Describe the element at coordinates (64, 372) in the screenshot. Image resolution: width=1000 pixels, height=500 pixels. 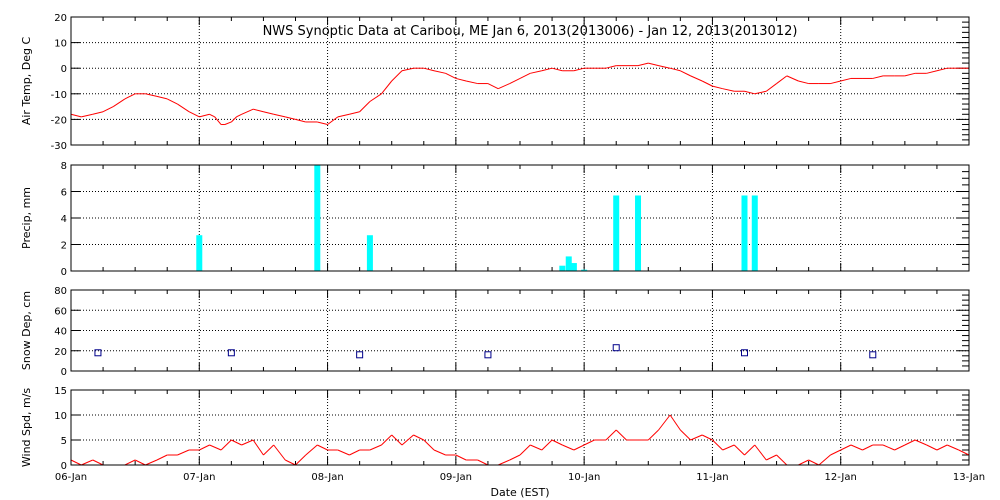
I see `snow-ytick-label: 0` at that location.